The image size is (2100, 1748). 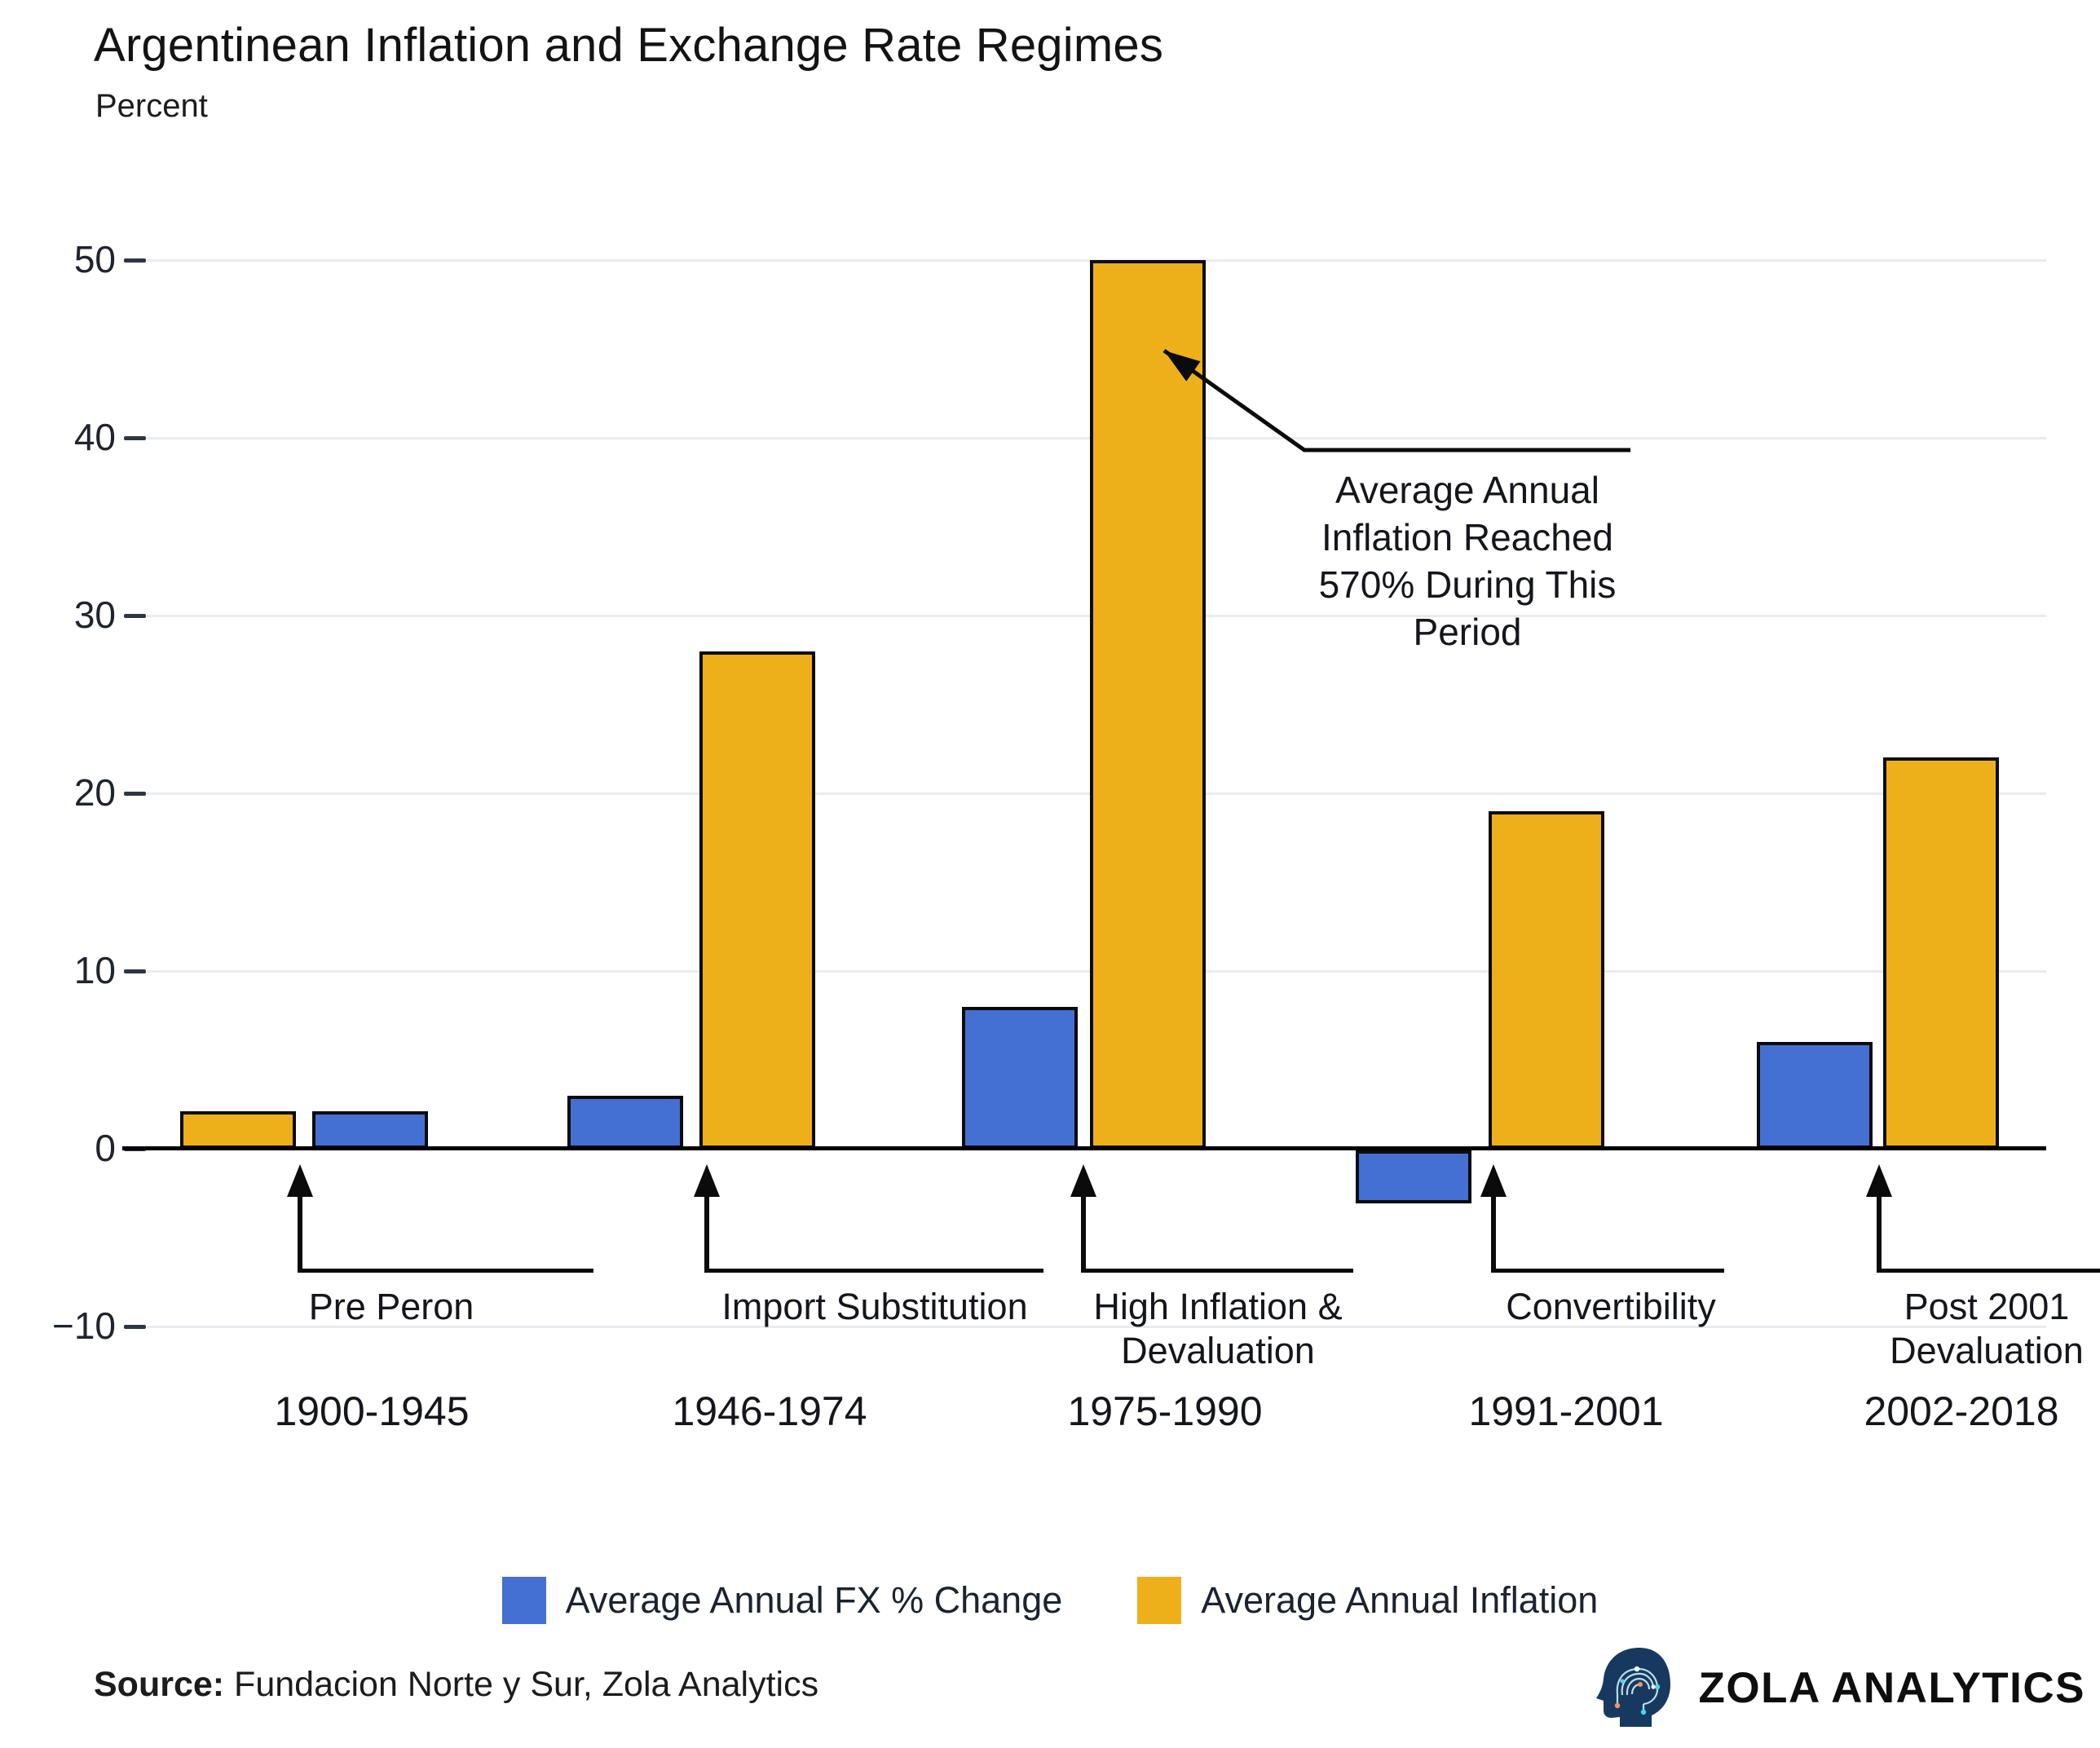 What do you see at coordinates (1961, 1411) in the screenshot?
I see `category-label-2002-2018: 2002-2018` at bounding box center [1961, 1411].